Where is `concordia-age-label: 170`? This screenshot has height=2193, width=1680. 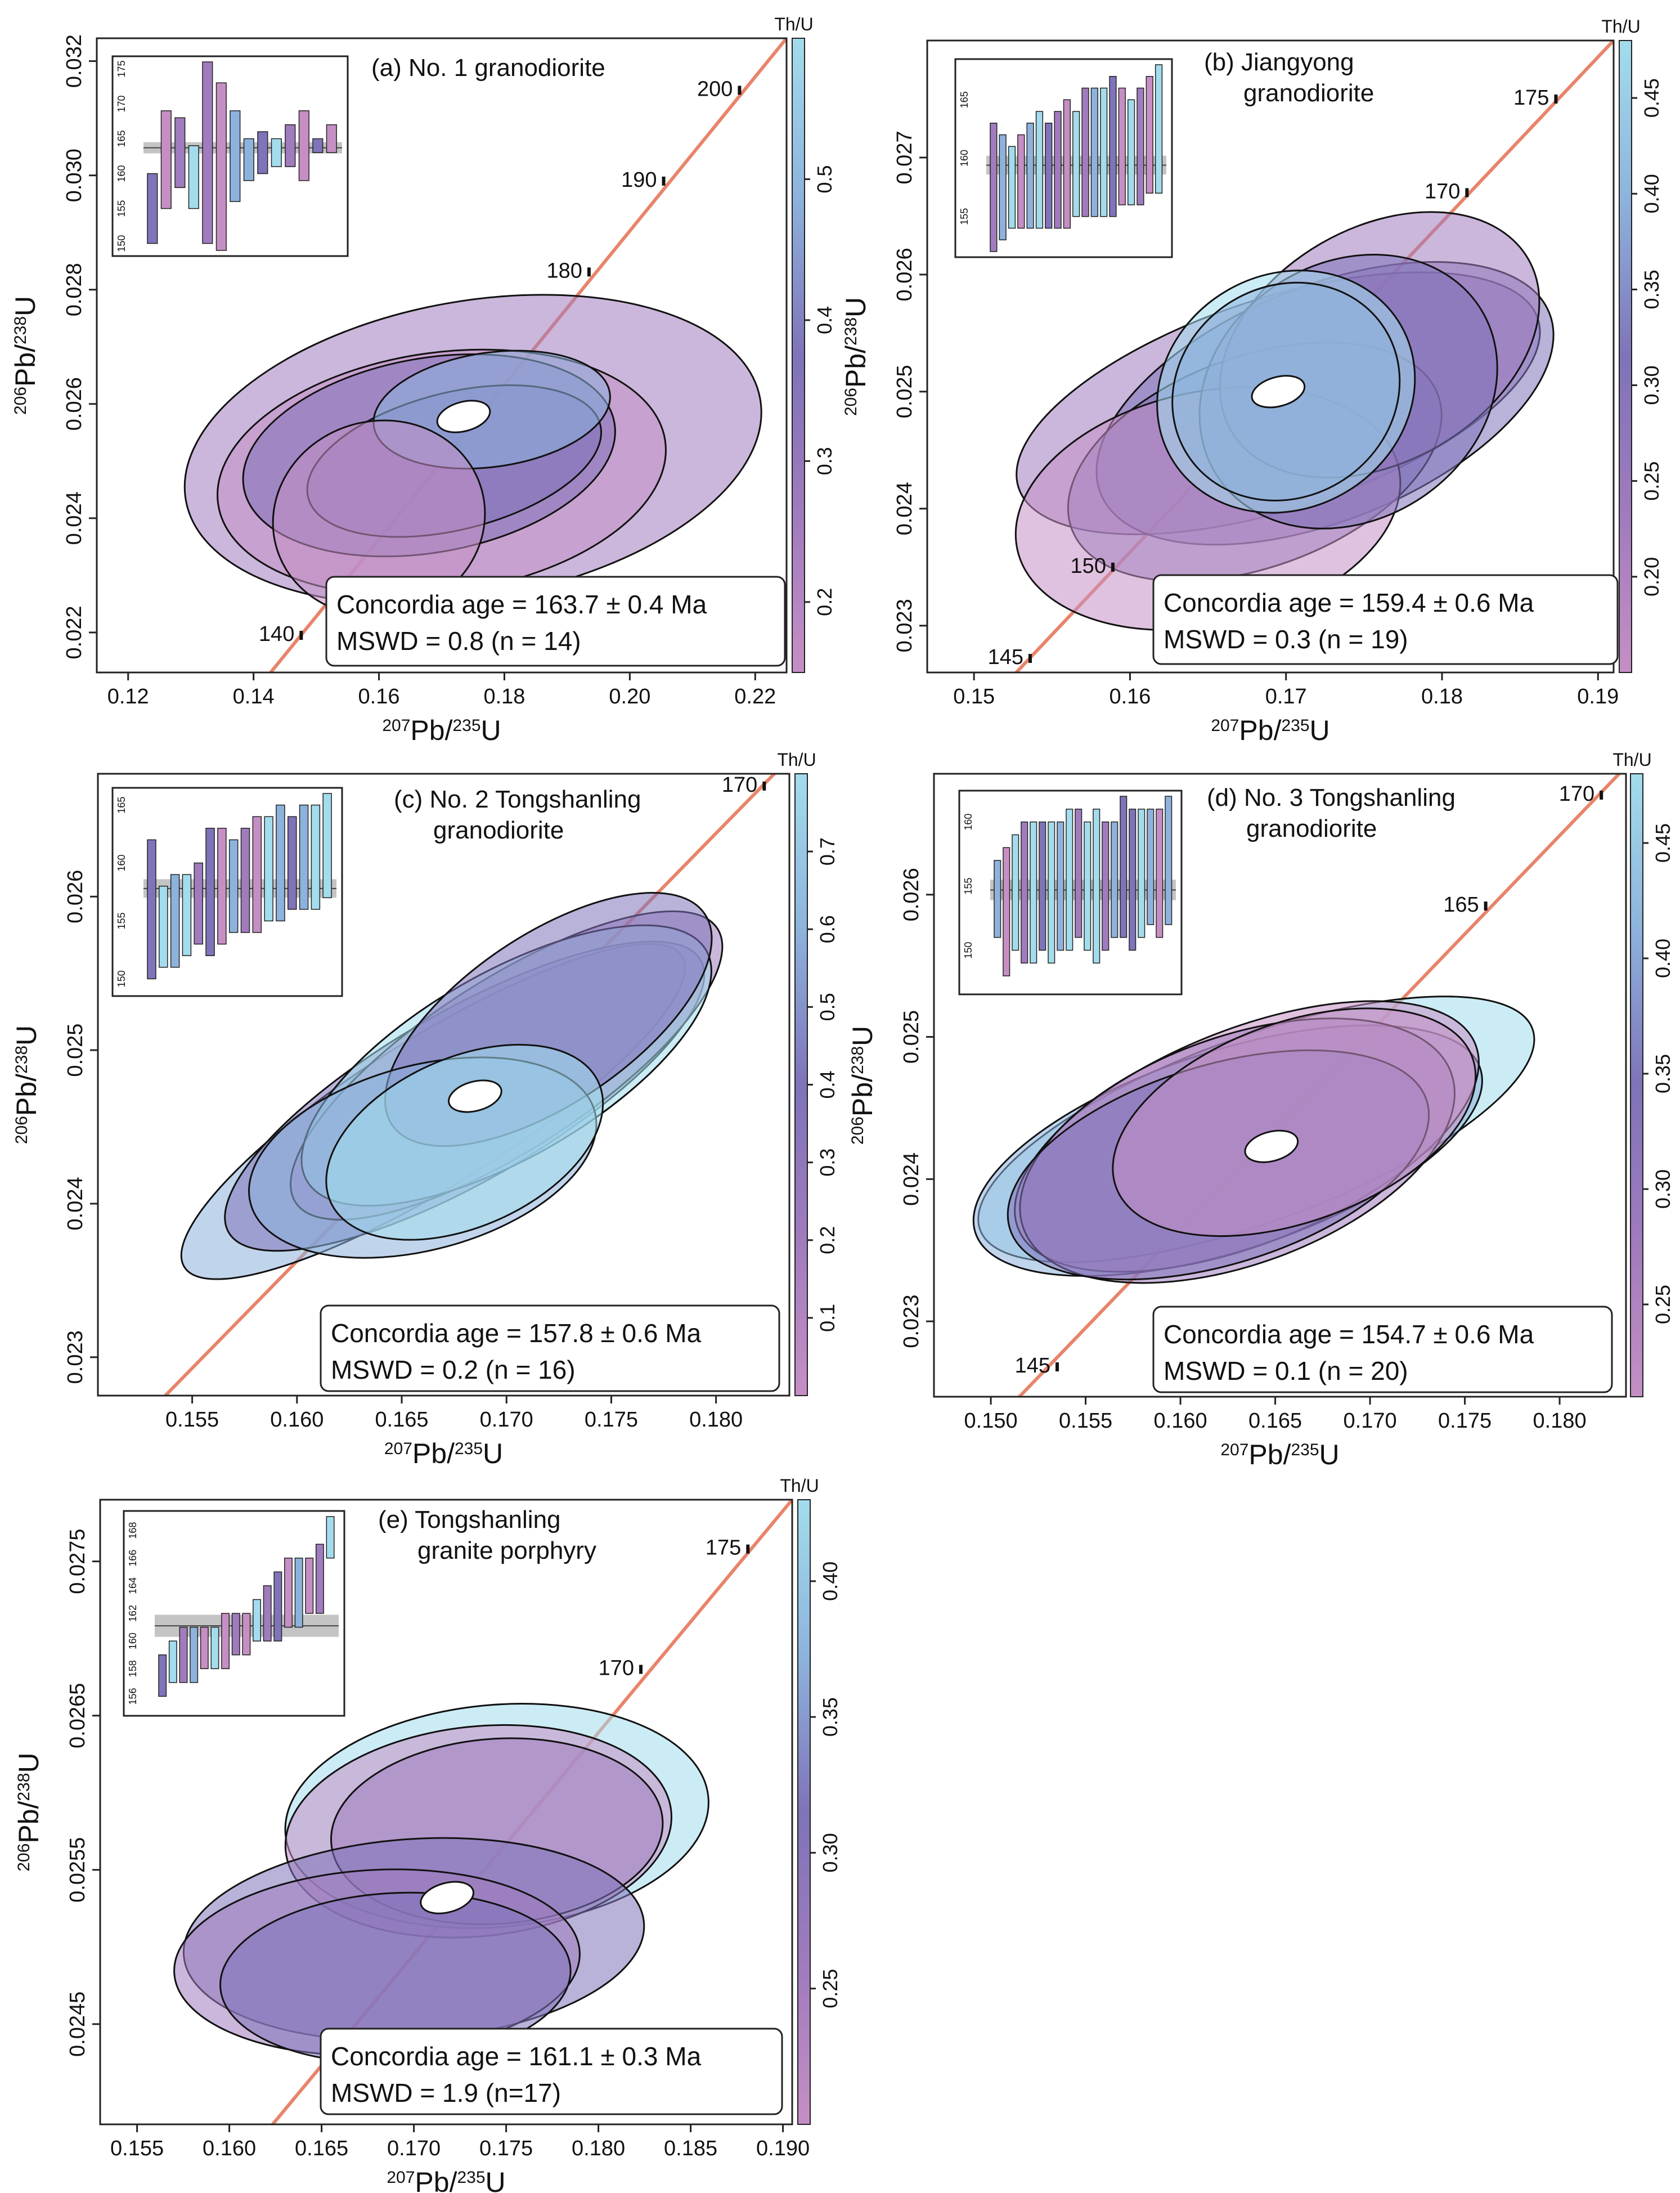
concordia-age-label: 170 is located at coordinates (1576, 794).